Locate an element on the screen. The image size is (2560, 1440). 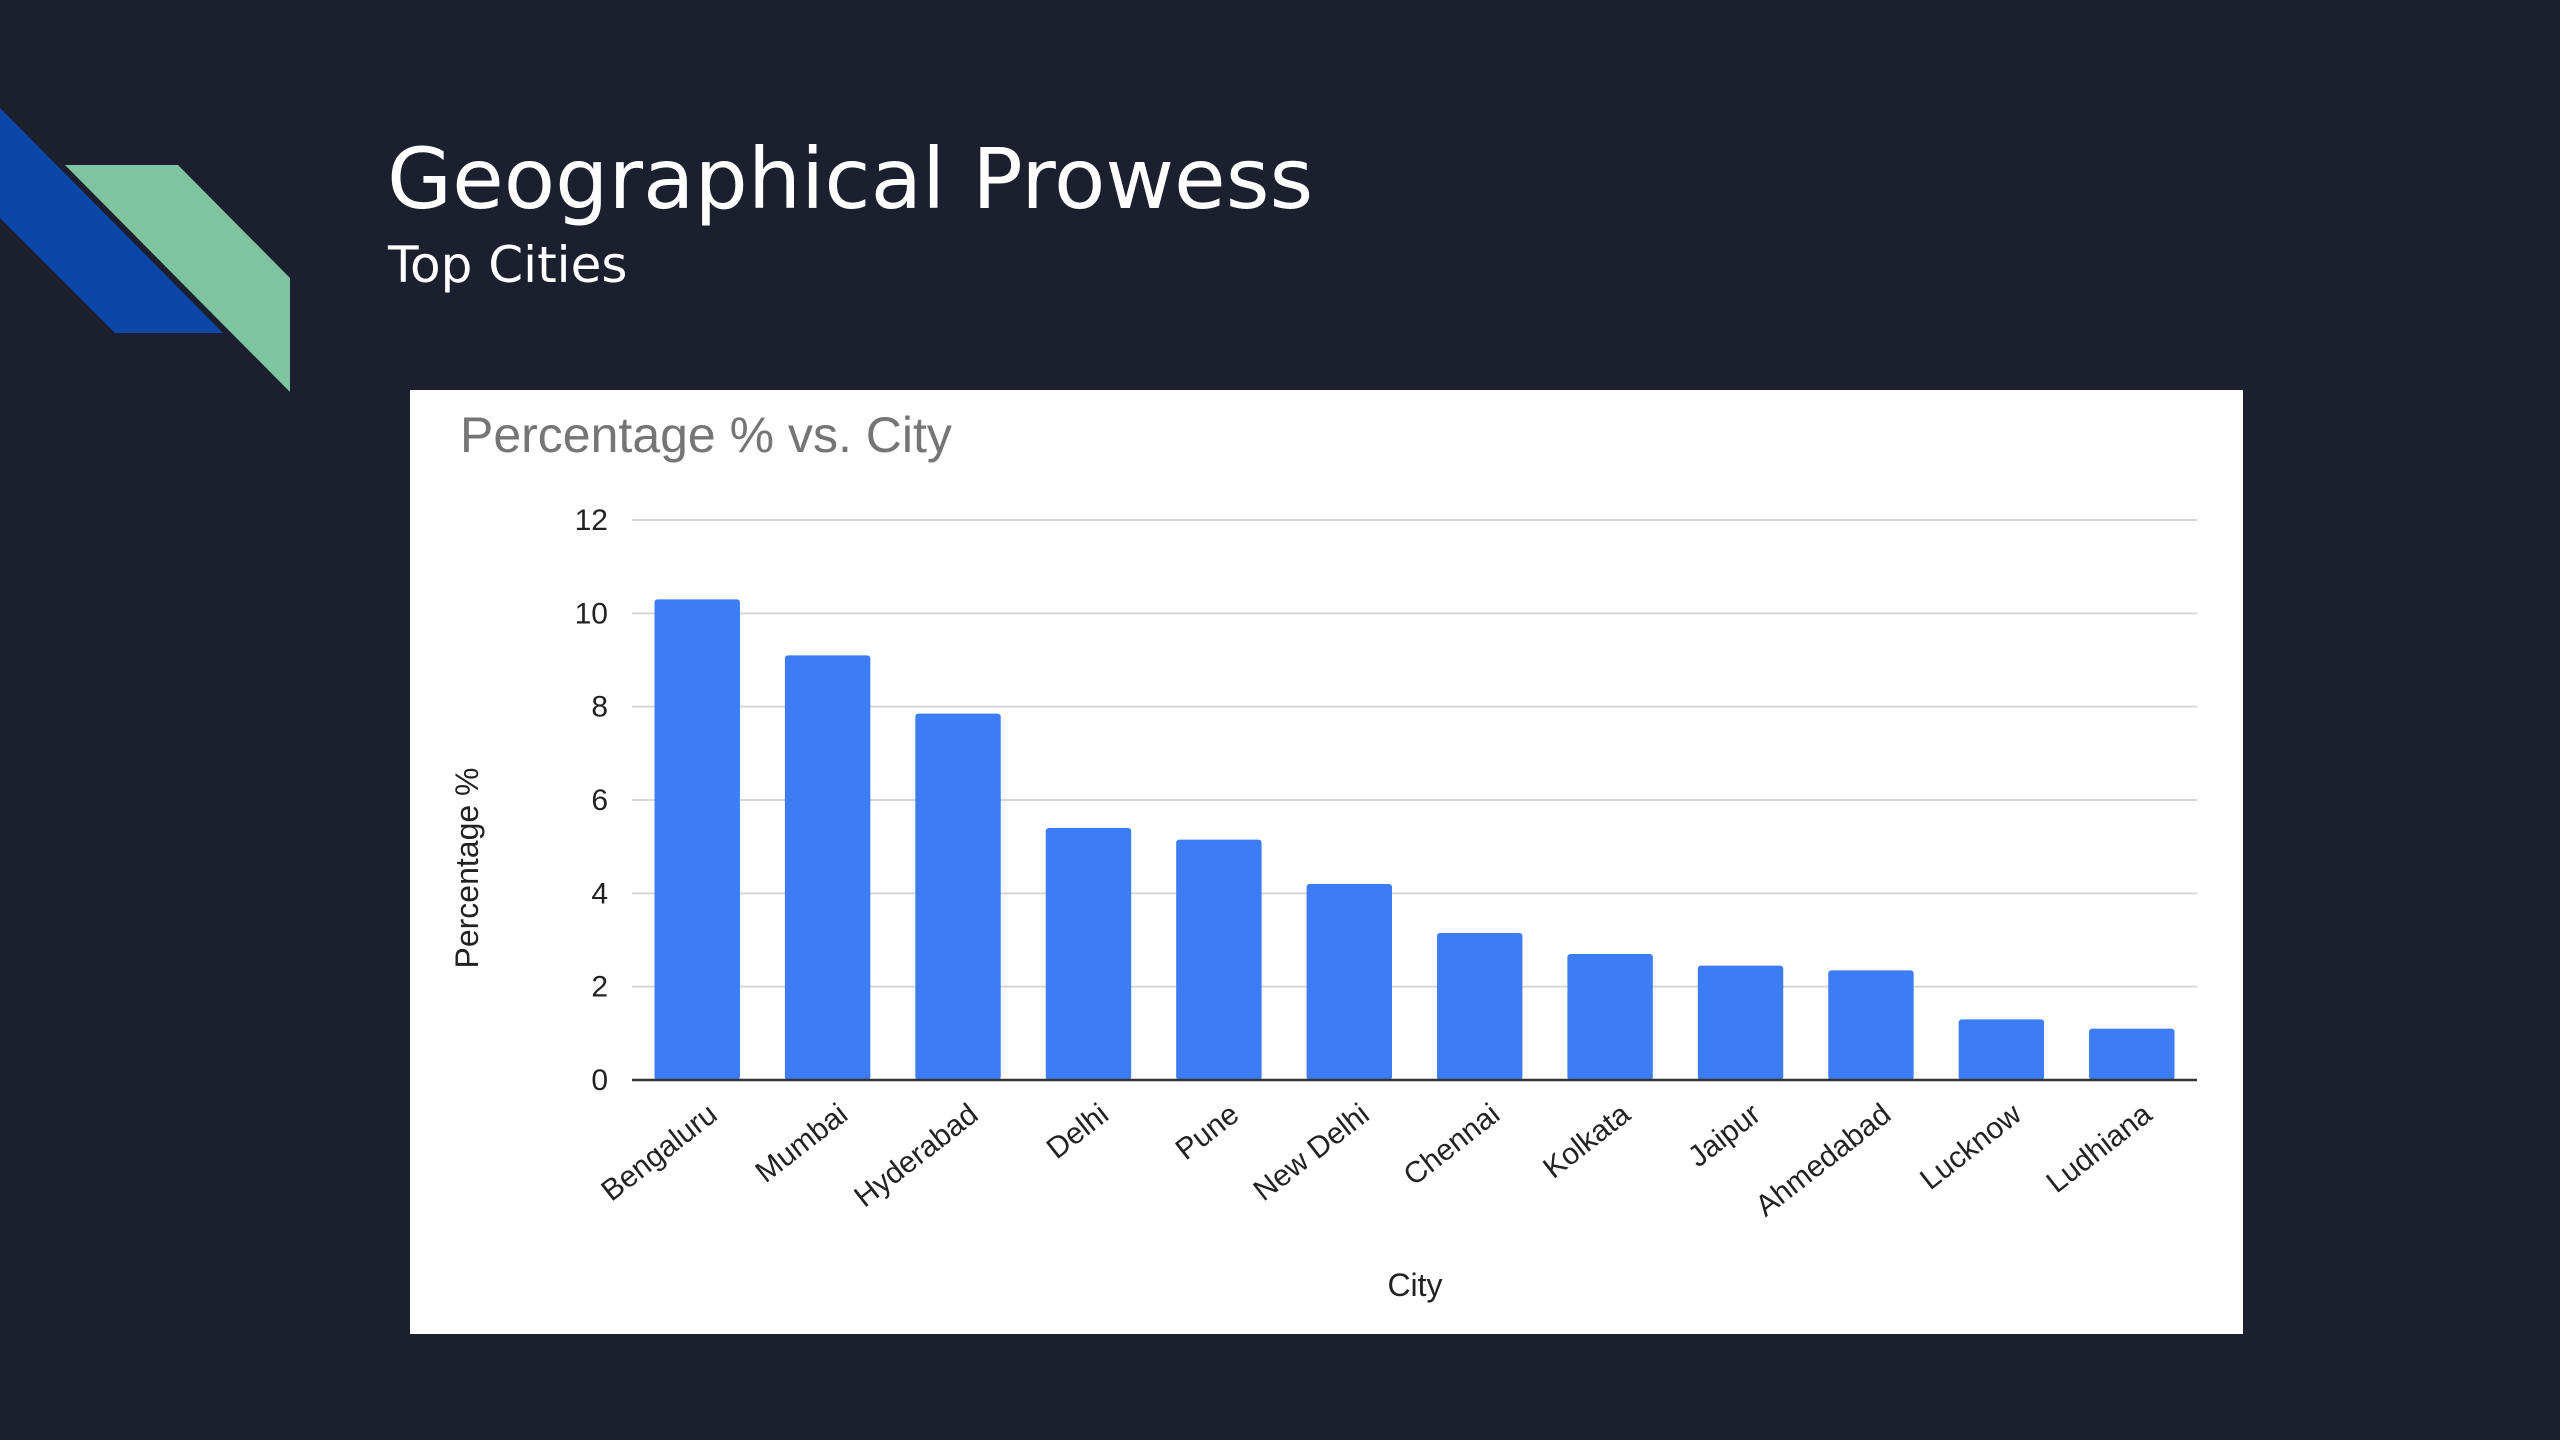
bar-chennai is located at coordinates (1479, 1006).